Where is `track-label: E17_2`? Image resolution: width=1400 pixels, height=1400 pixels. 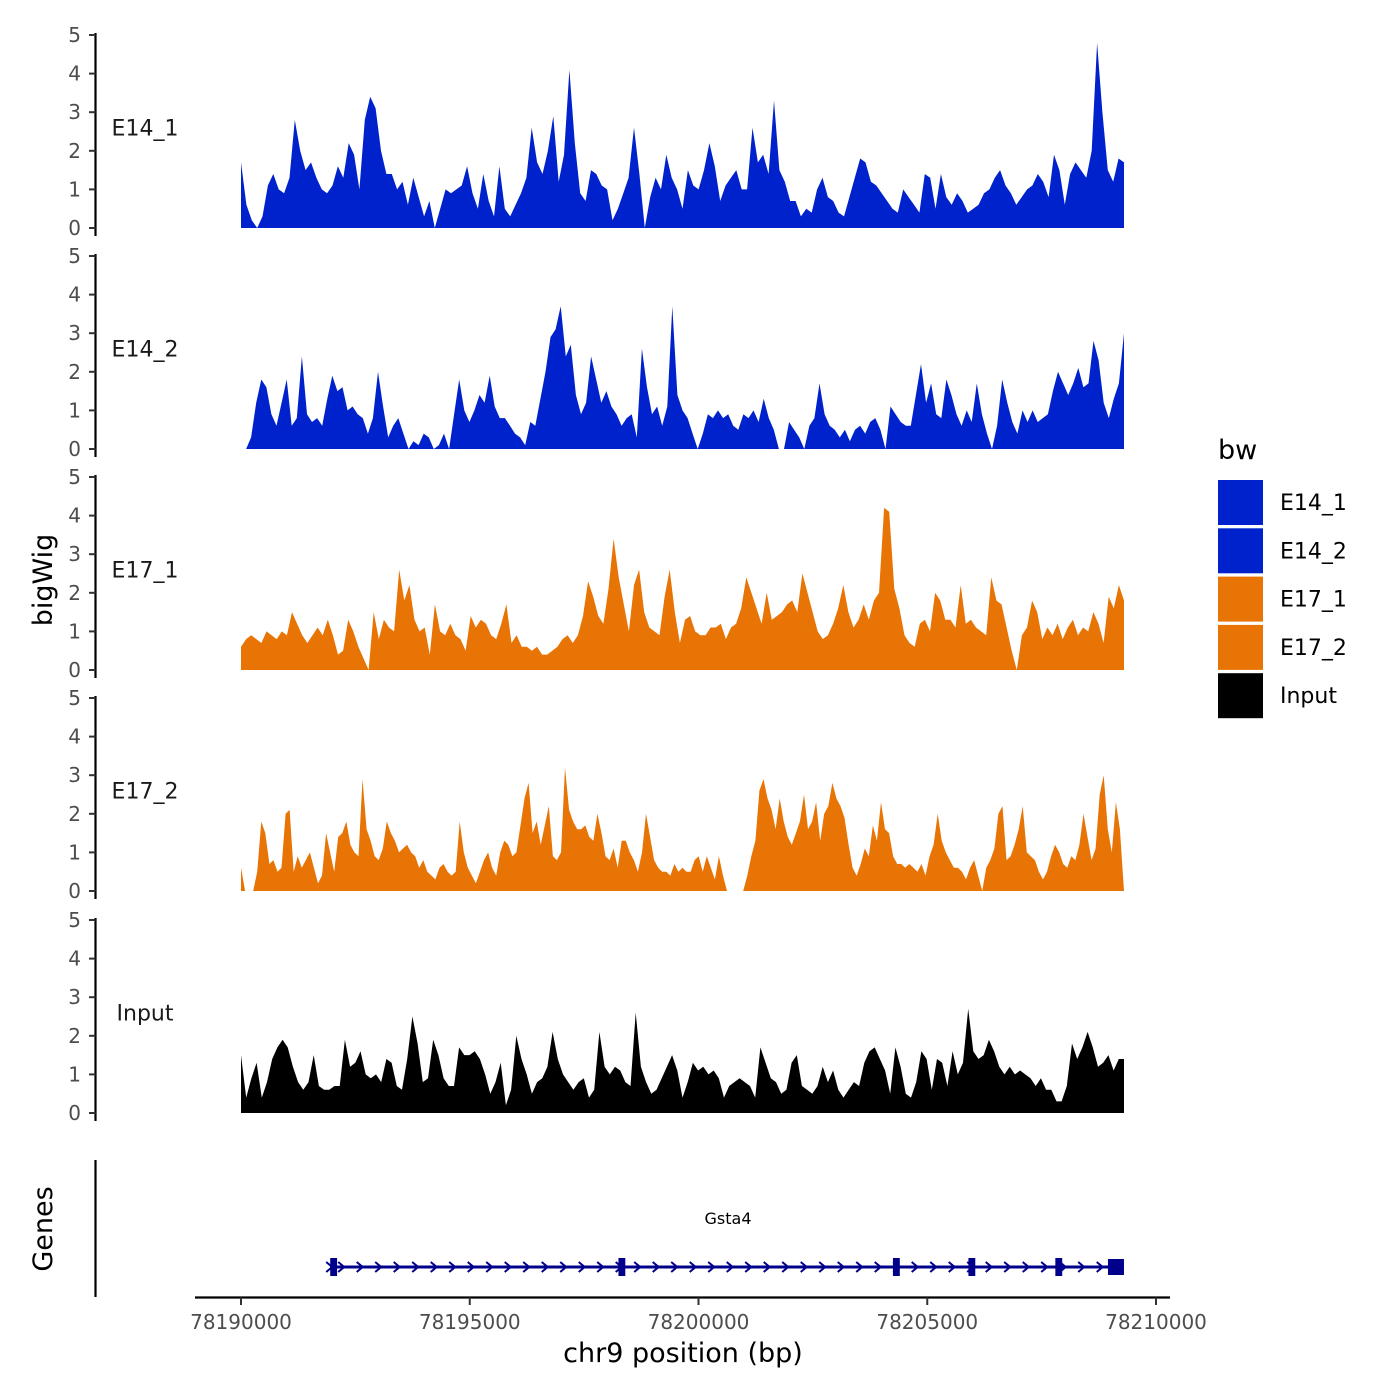
track-label: E17_2 is located at coordinates (145, 791).